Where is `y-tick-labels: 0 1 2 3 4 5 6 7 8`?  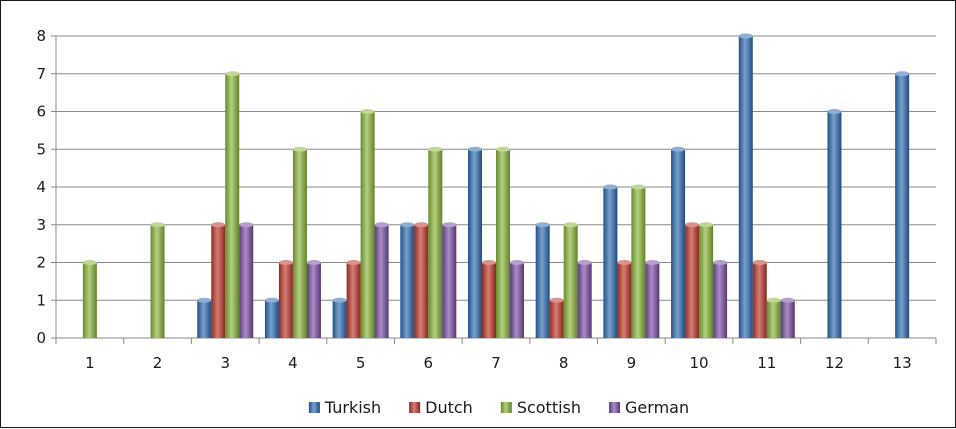 y-tick-labels: 0 1 2 3 4 5 6 7 8 is located at coordinates (41, 187).